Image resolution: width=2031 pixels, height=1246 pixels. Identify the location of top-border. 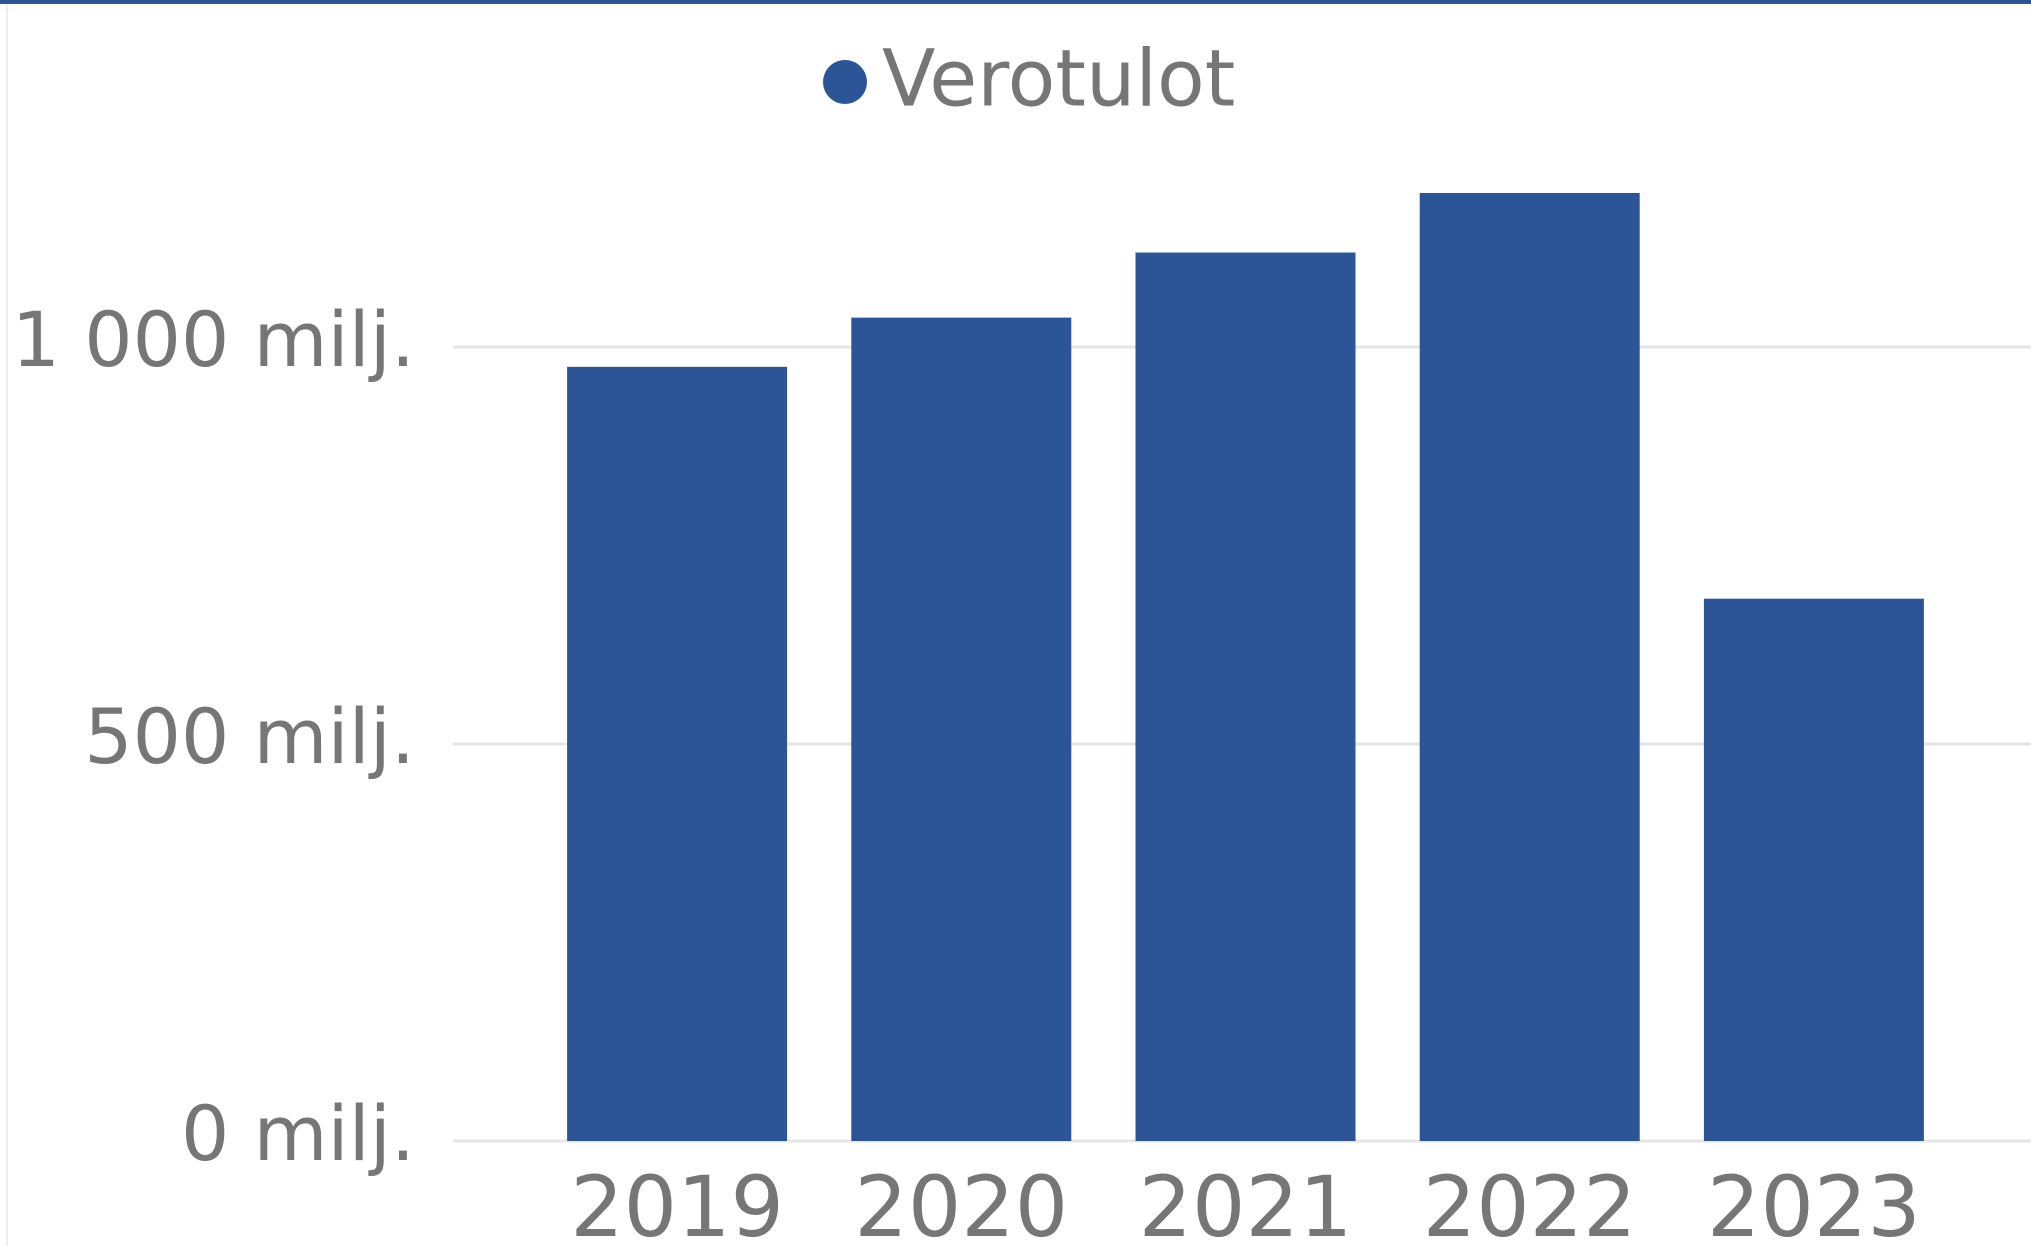
(1015, 2).